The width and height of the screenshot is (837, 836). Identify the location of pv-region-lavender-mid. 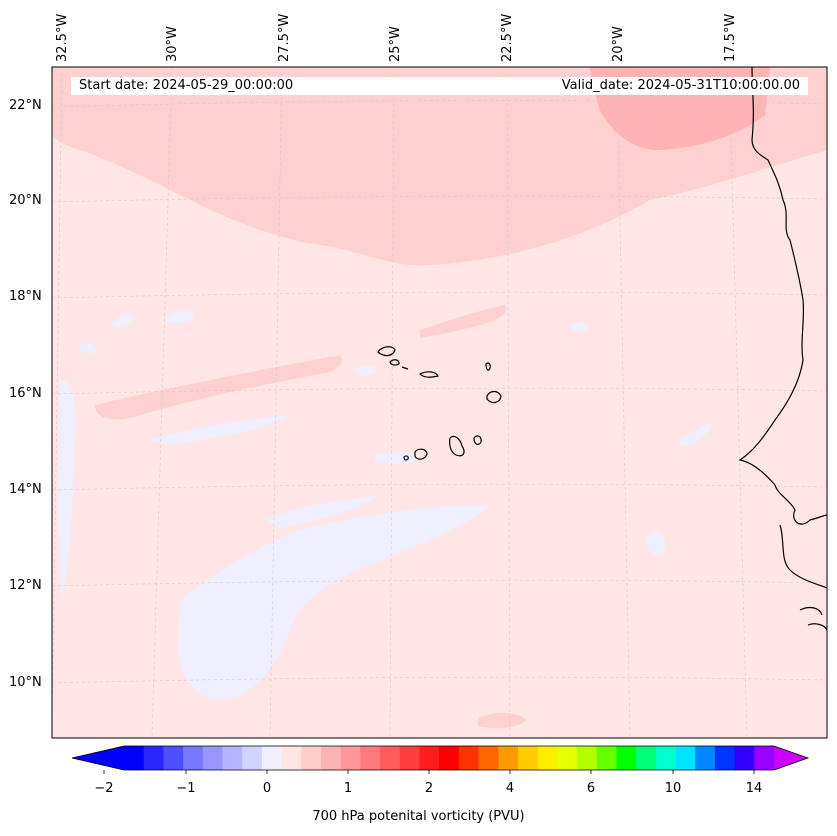
(322, 511).